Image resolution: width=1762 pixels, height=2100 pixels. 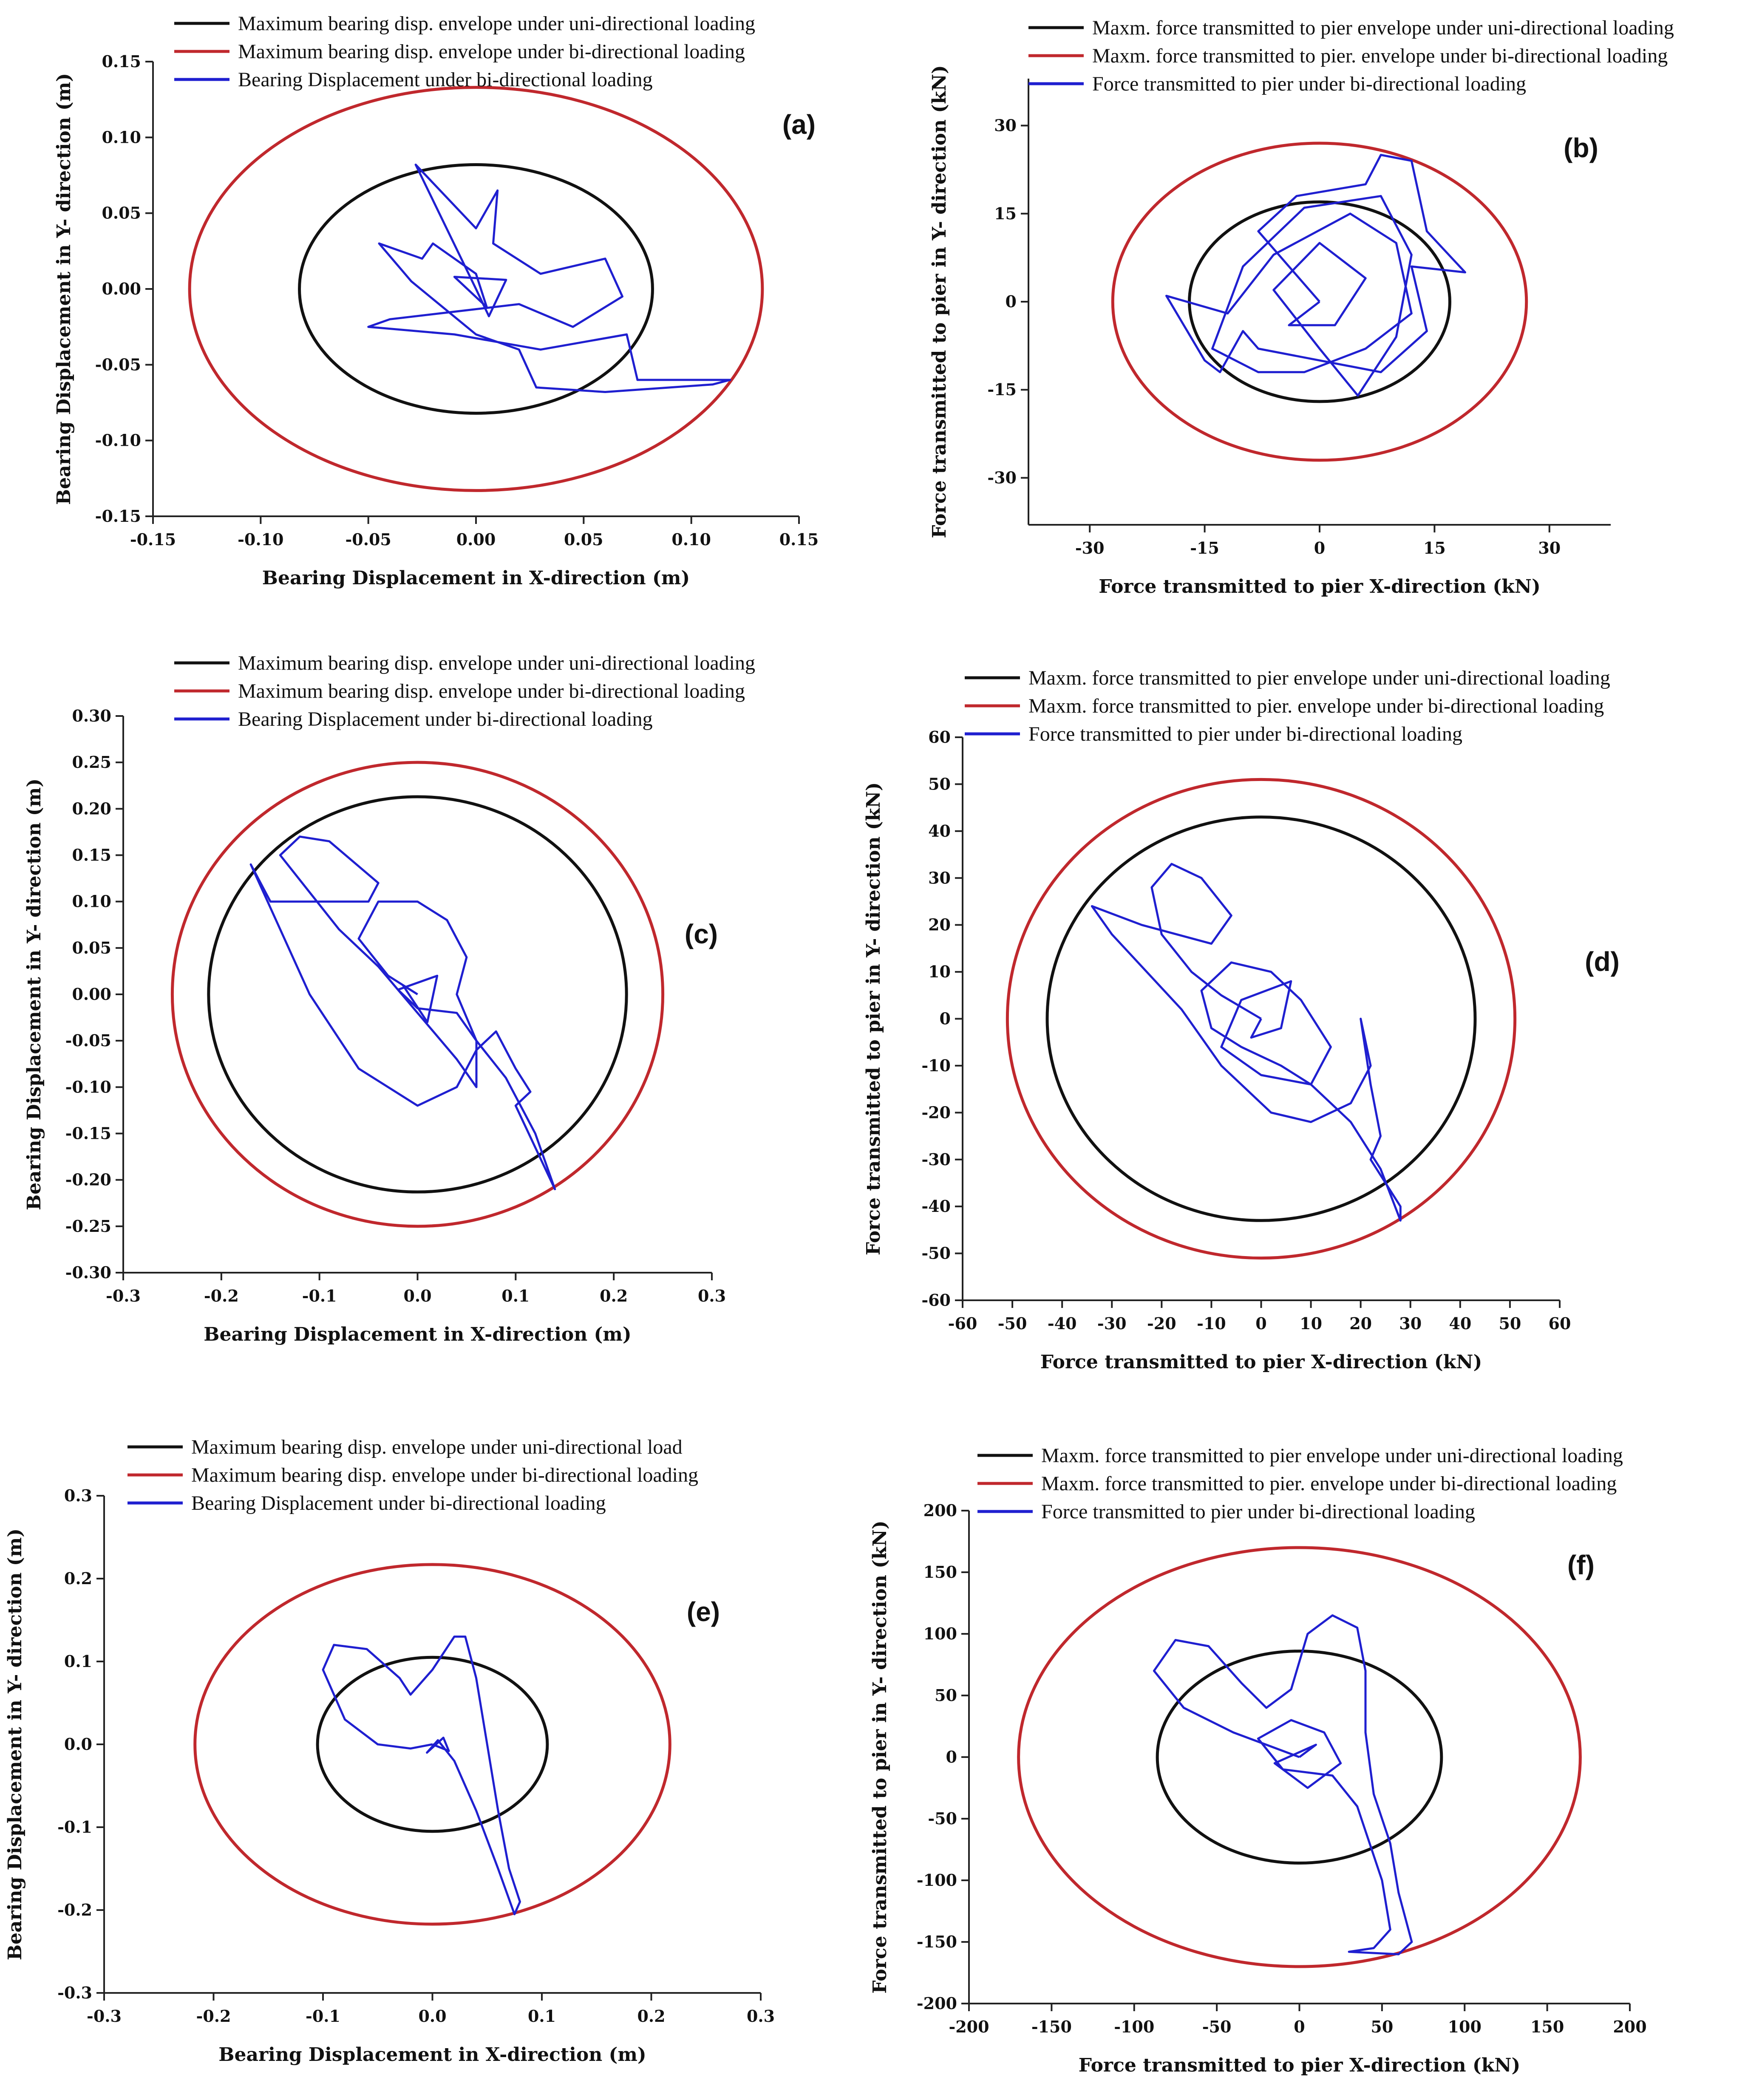 I want to click on x-tick-label: -30, so click(x=1090, y=548).